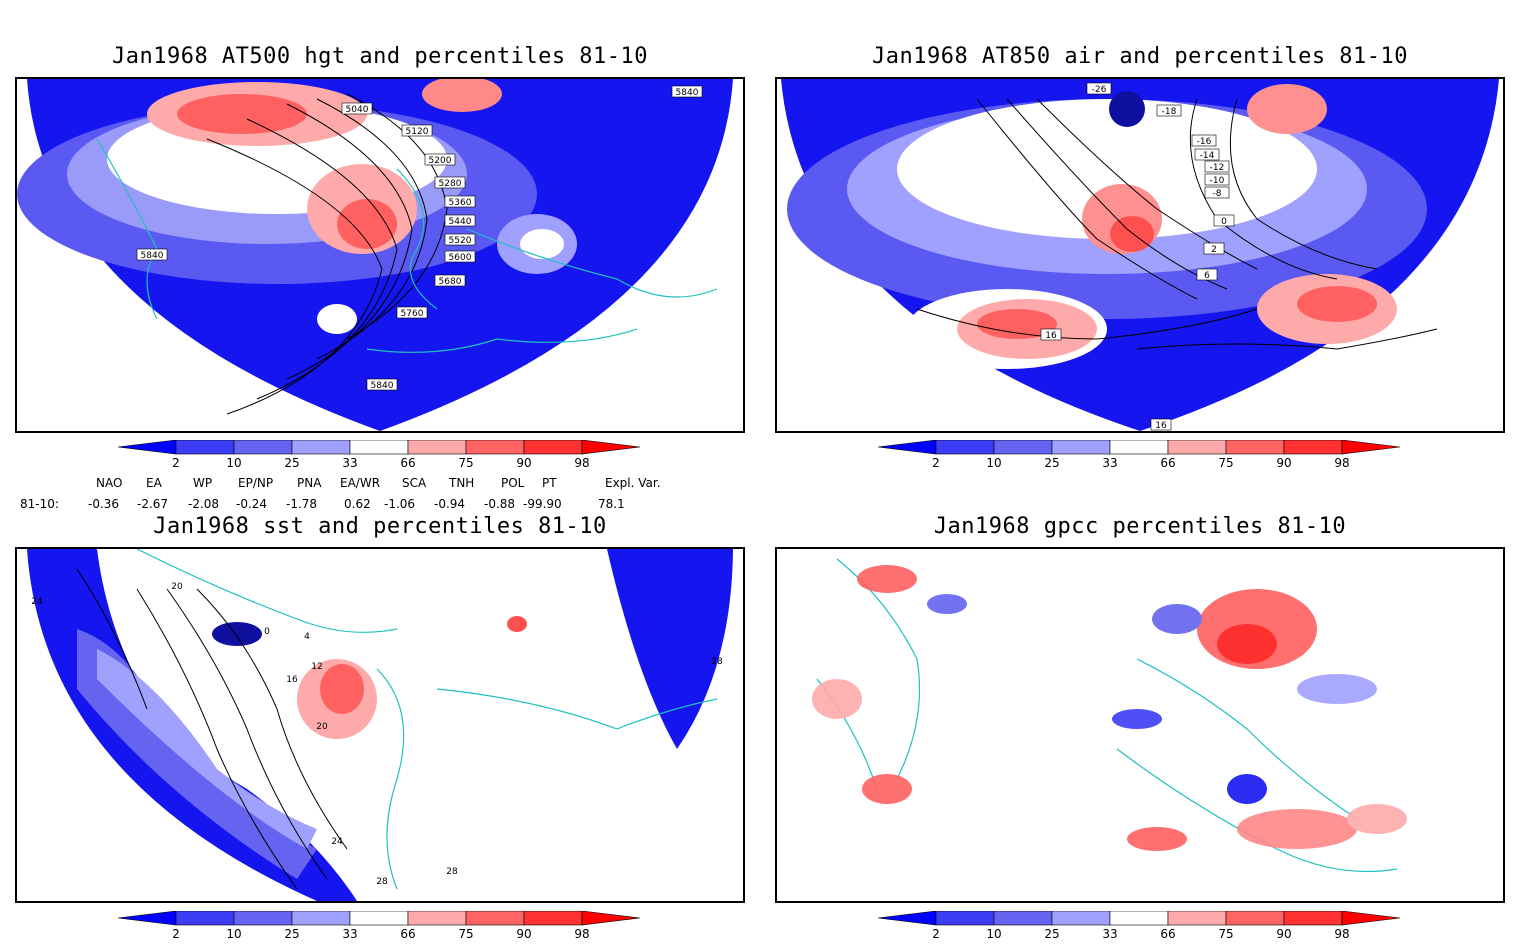  Describe the element at coordinates (302, 504) in the screenshot. I see `index-value: -1.78` at that location.